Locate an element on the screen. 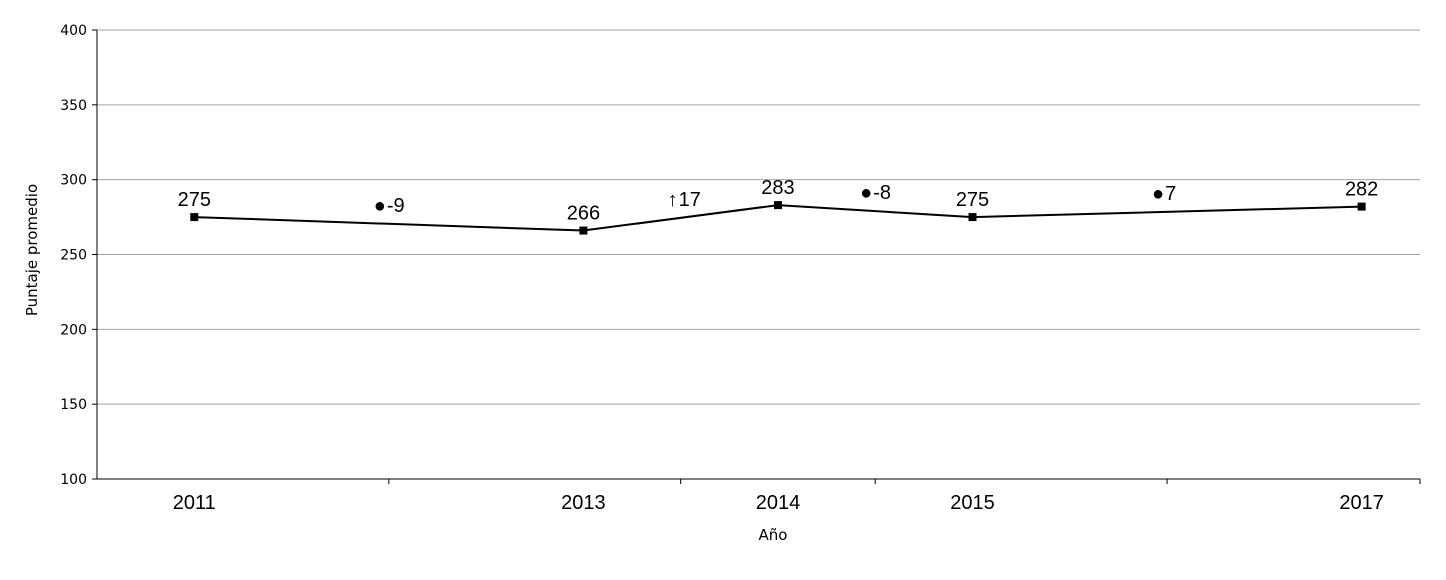 The width and height of the screenshot is (1446, 580). y-tick-label: 100 is located at coordinates (73, 480).